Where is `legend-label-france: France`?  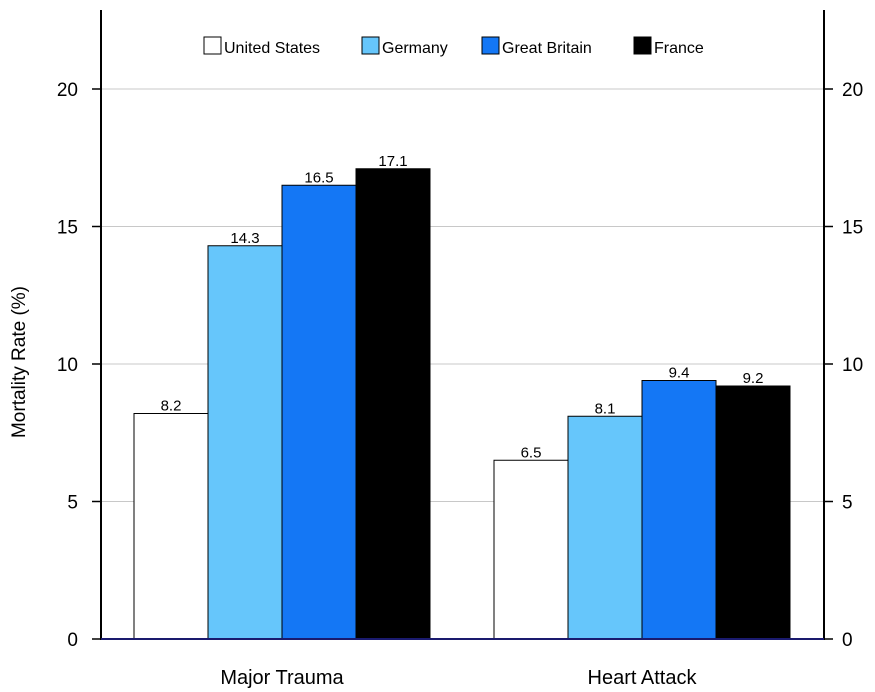
legend-label-france: France is located at coordinates (679, 48).